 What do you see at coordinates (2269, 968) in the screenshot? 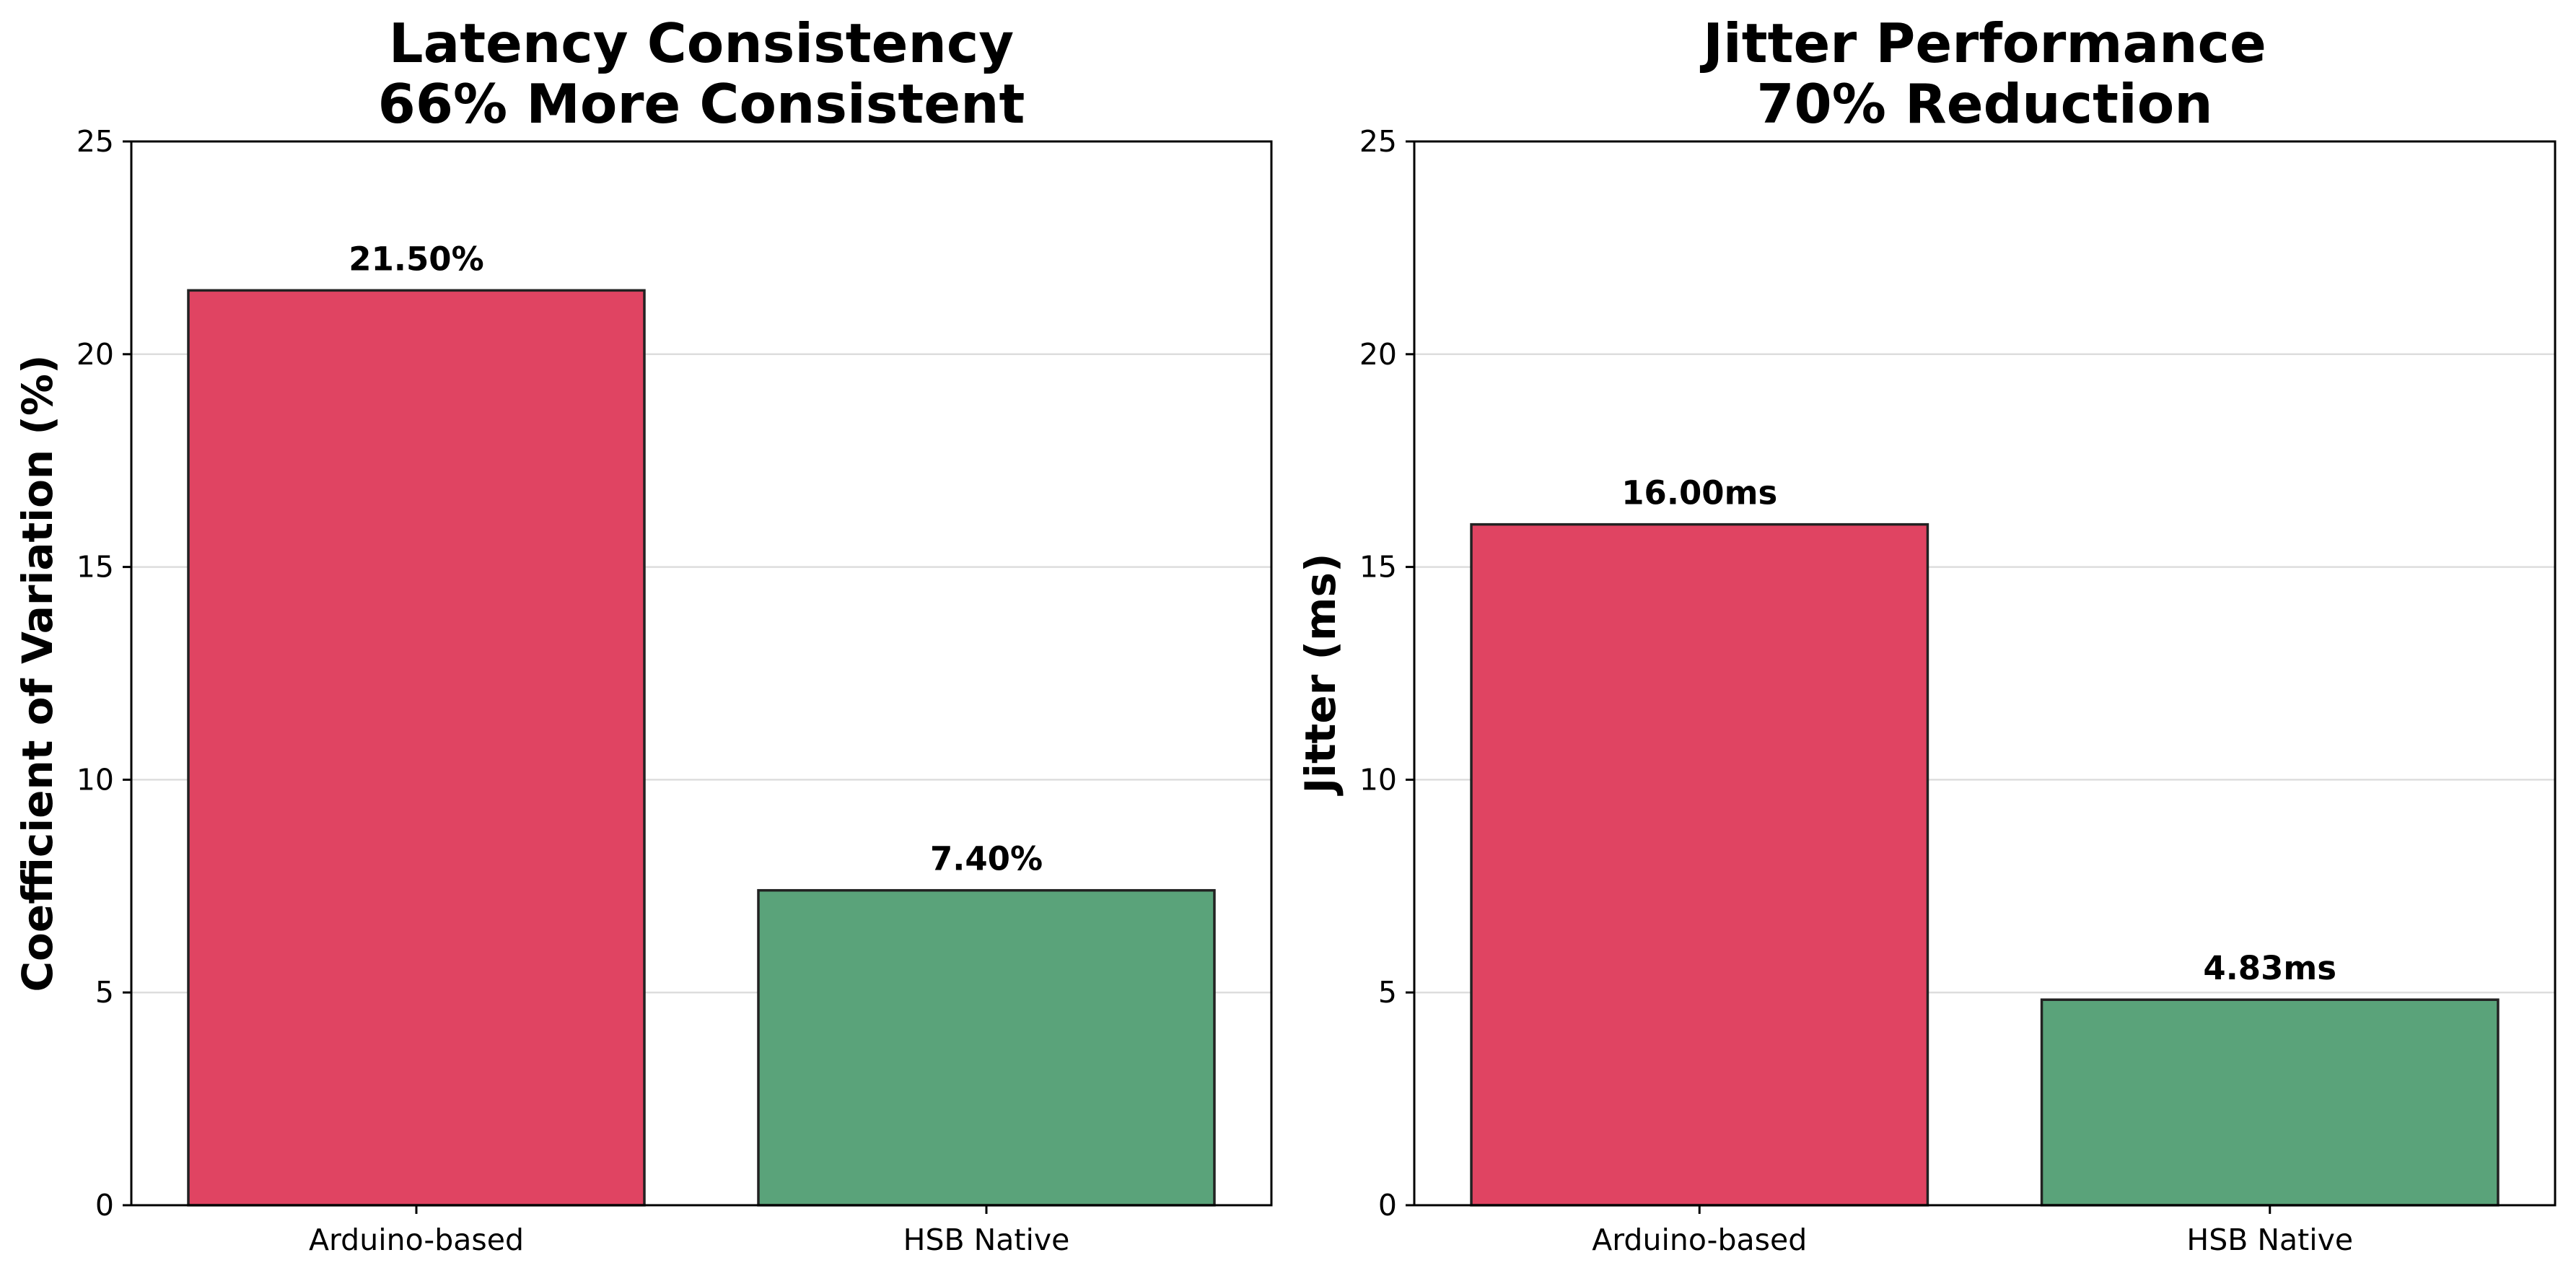
I see `data-label: 4.83ms` at bounding box center [2269, 968].